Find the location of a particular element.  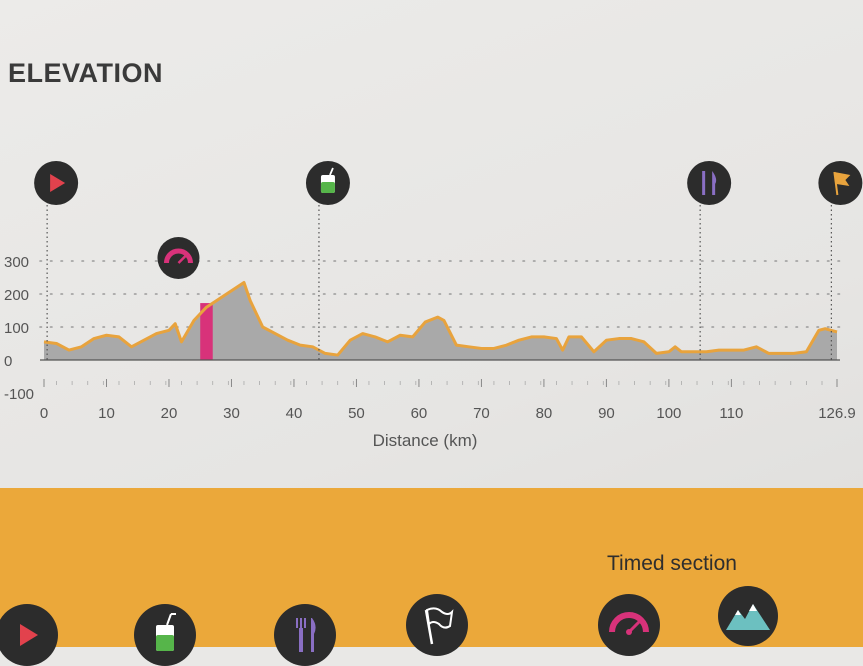

speedometer-needle is located at coordinates (182, 259).